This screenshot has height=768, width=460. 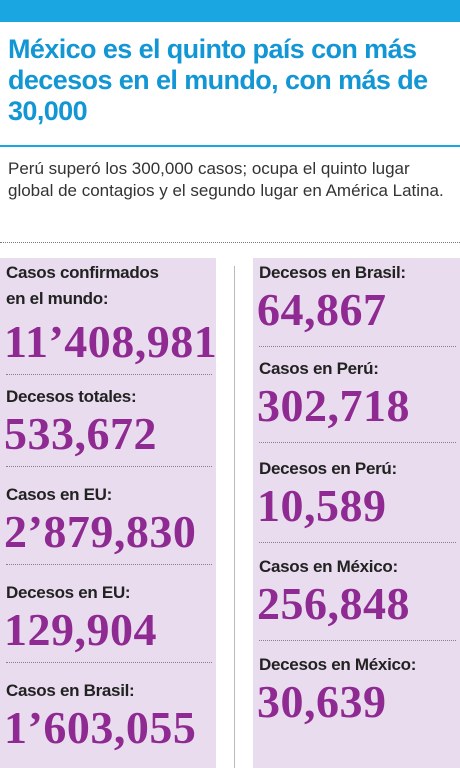 I want to click on stat-value: 129,904, so click(x=80, y=629).